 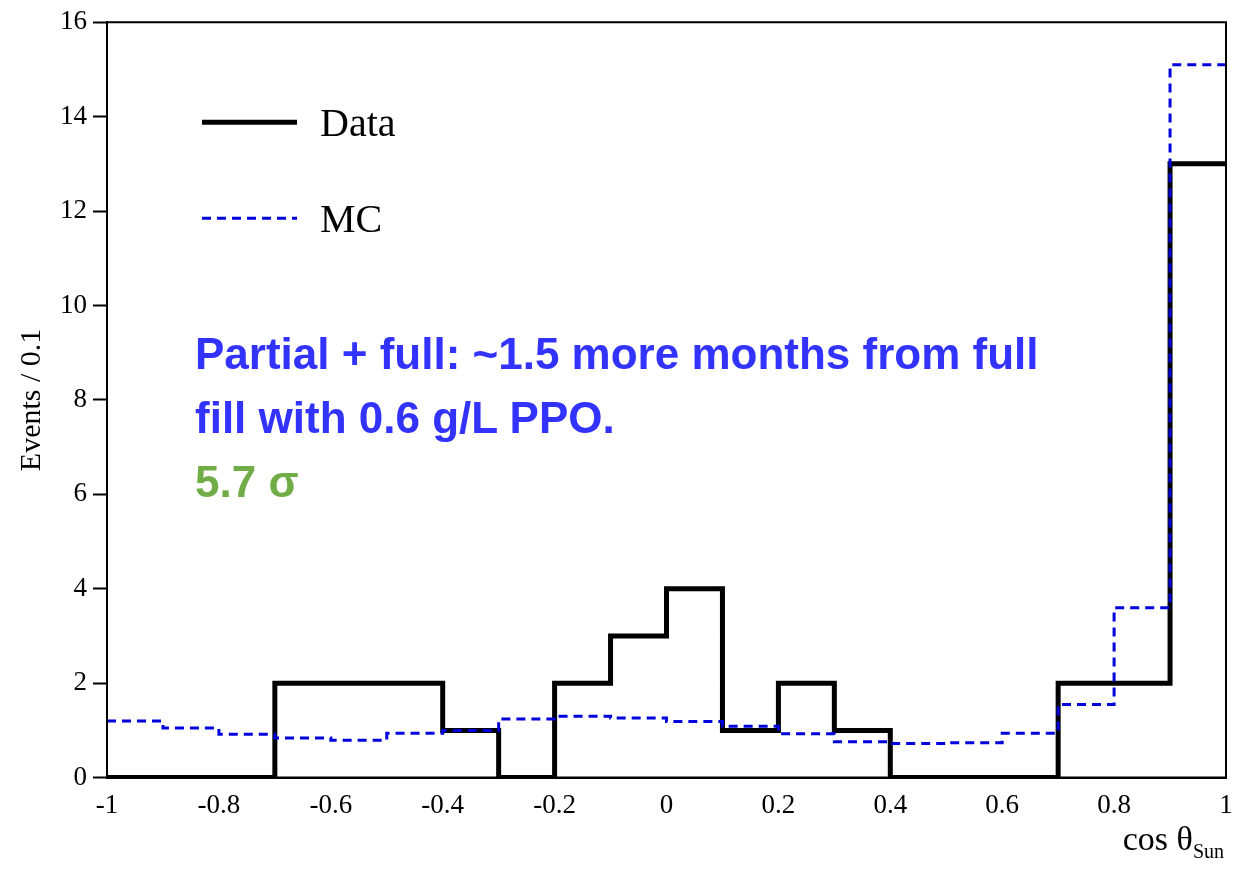 I want to click on annotation: Partial + full: ~1.5 more months from full fill with 0.6 g/L PPO., so click(x=617, y=386).